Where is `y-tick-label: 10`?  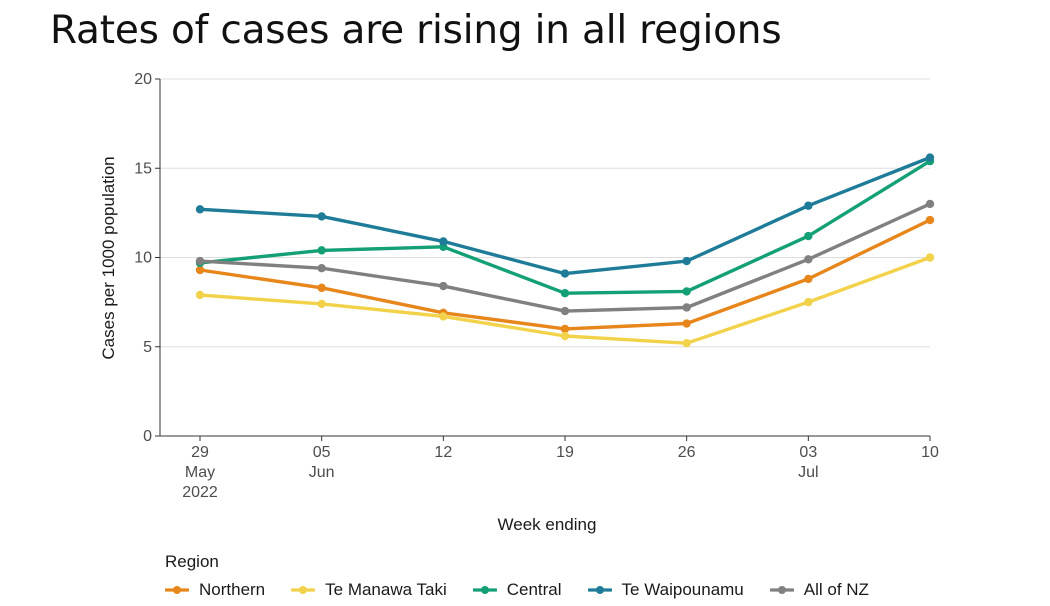 y-tick-label: 10 is located at coordinates (143, 258).